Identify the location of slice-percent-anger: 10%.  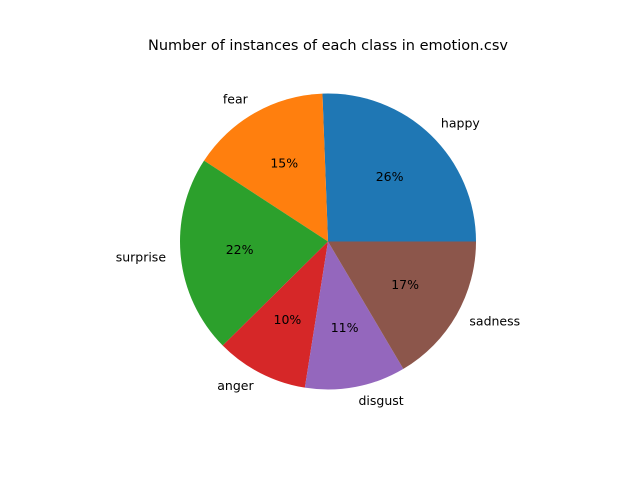
(288, 319).